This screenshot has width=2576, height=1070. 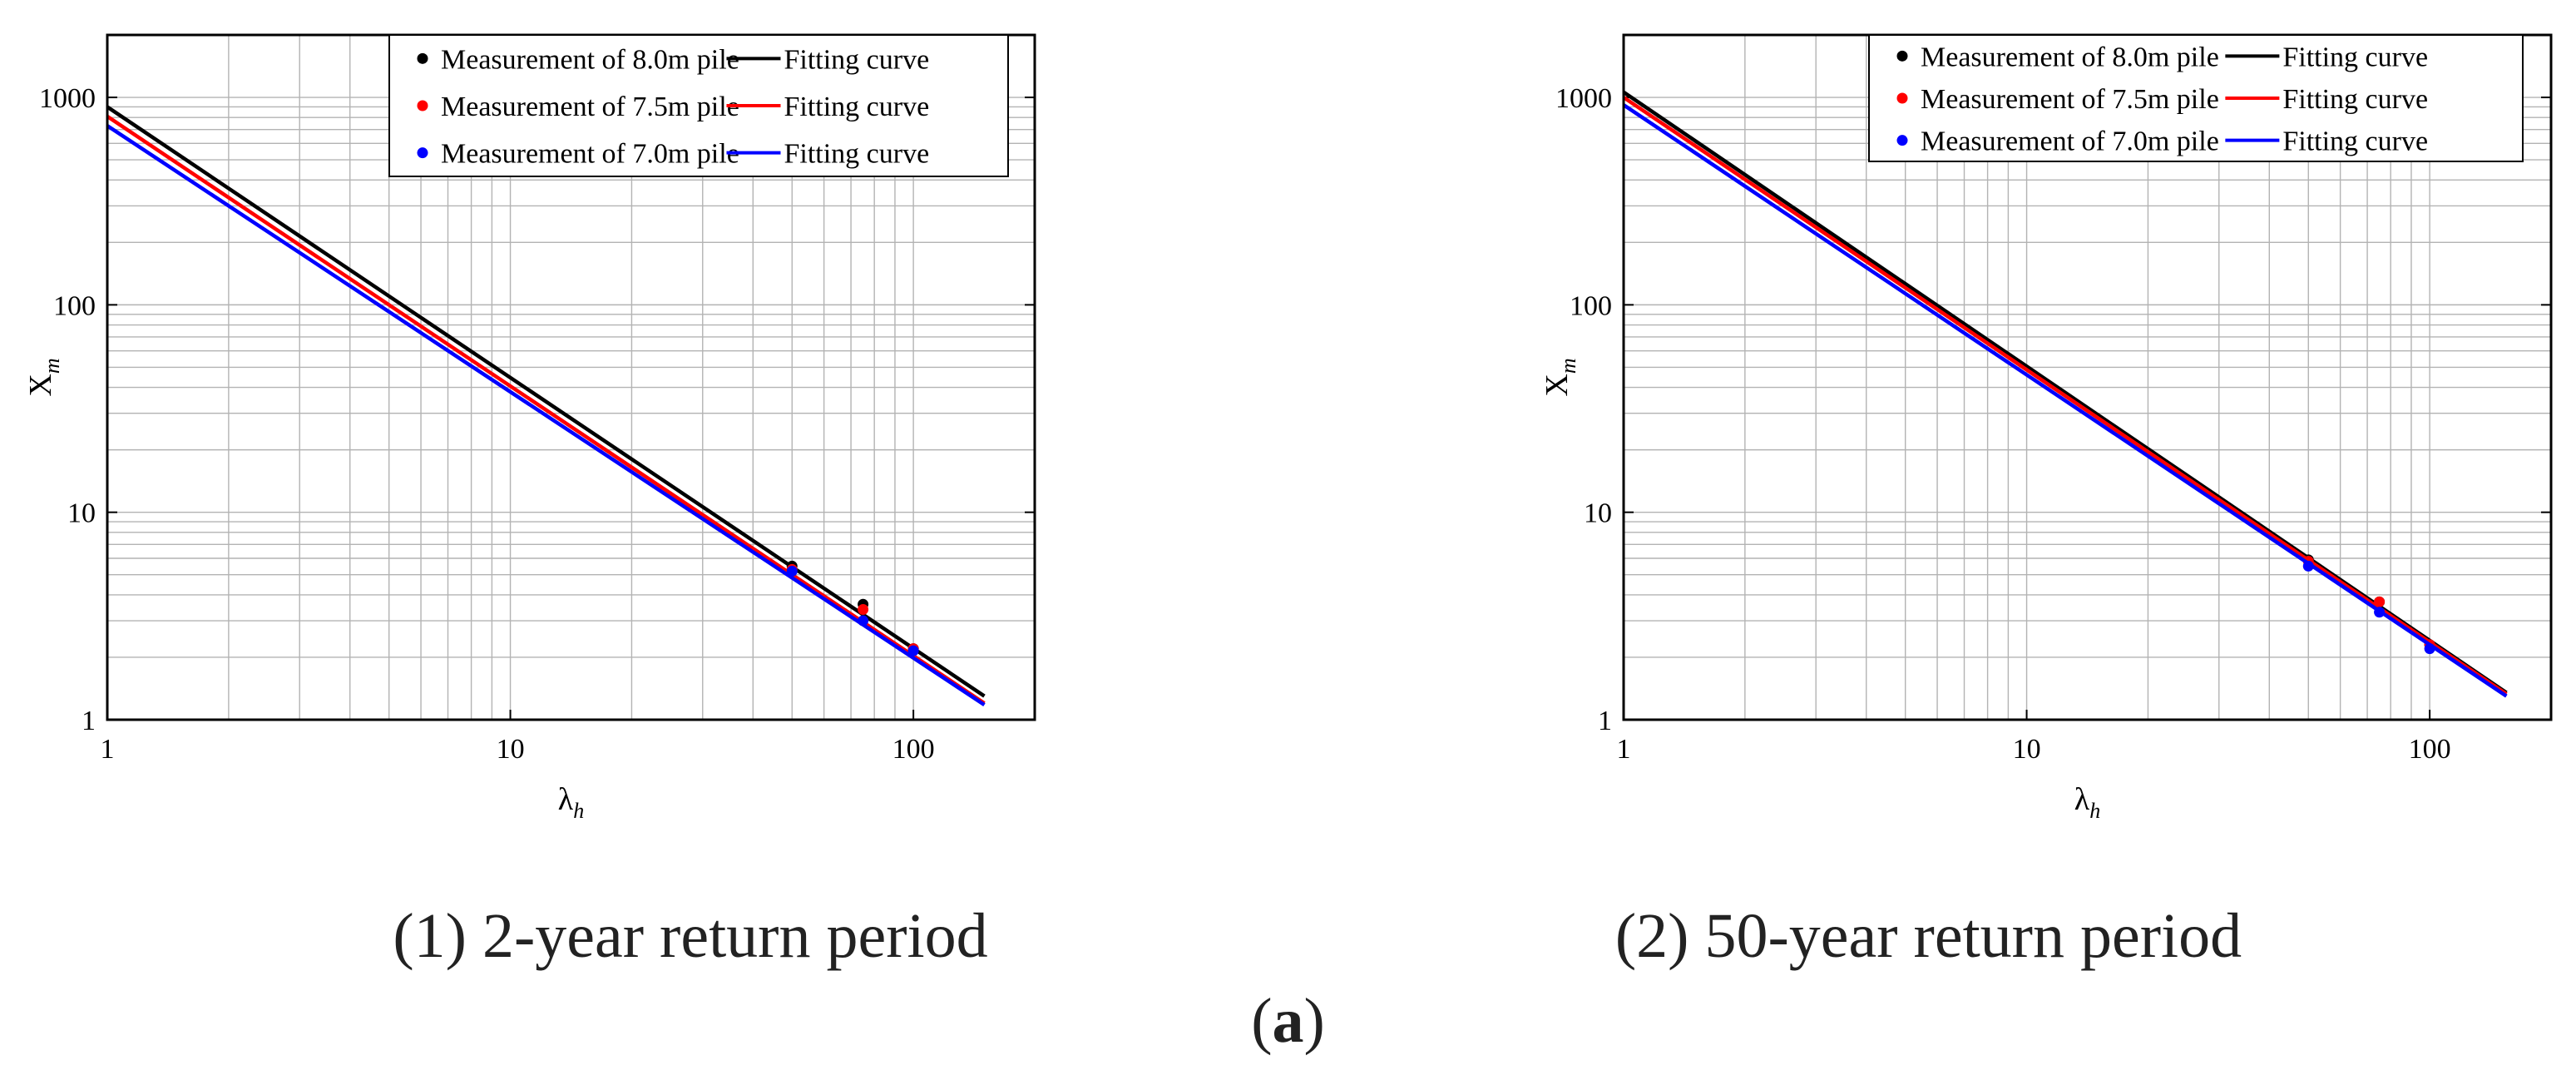 I want to click on figure-label: a, so click(x=1288, y=1021).